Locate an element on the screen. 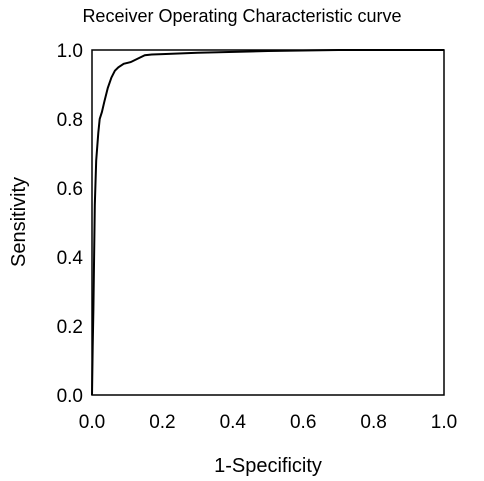  x-axis-ticks: 0.0 0.2 0.4 0.6 0.8 1.0 is located at coordinates (268, 422).